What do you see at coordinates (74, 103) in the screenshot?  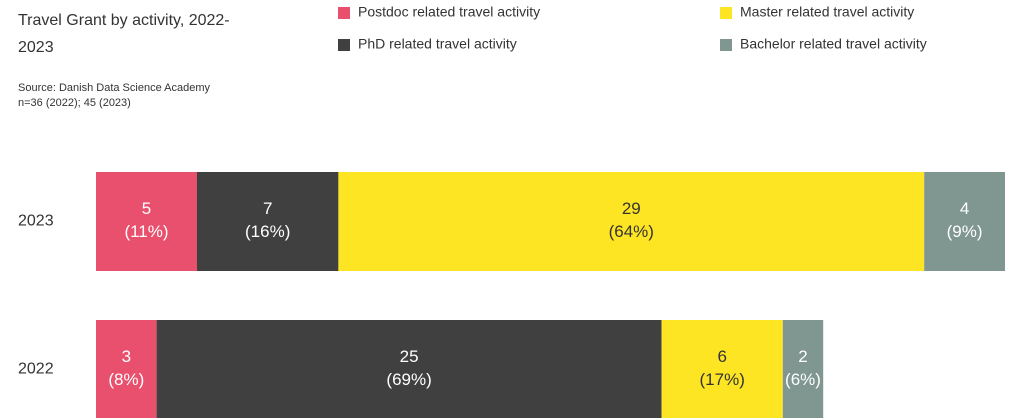 I see `note: n=36 (2022); 45 (2023)` at bounding box center [74, 103].